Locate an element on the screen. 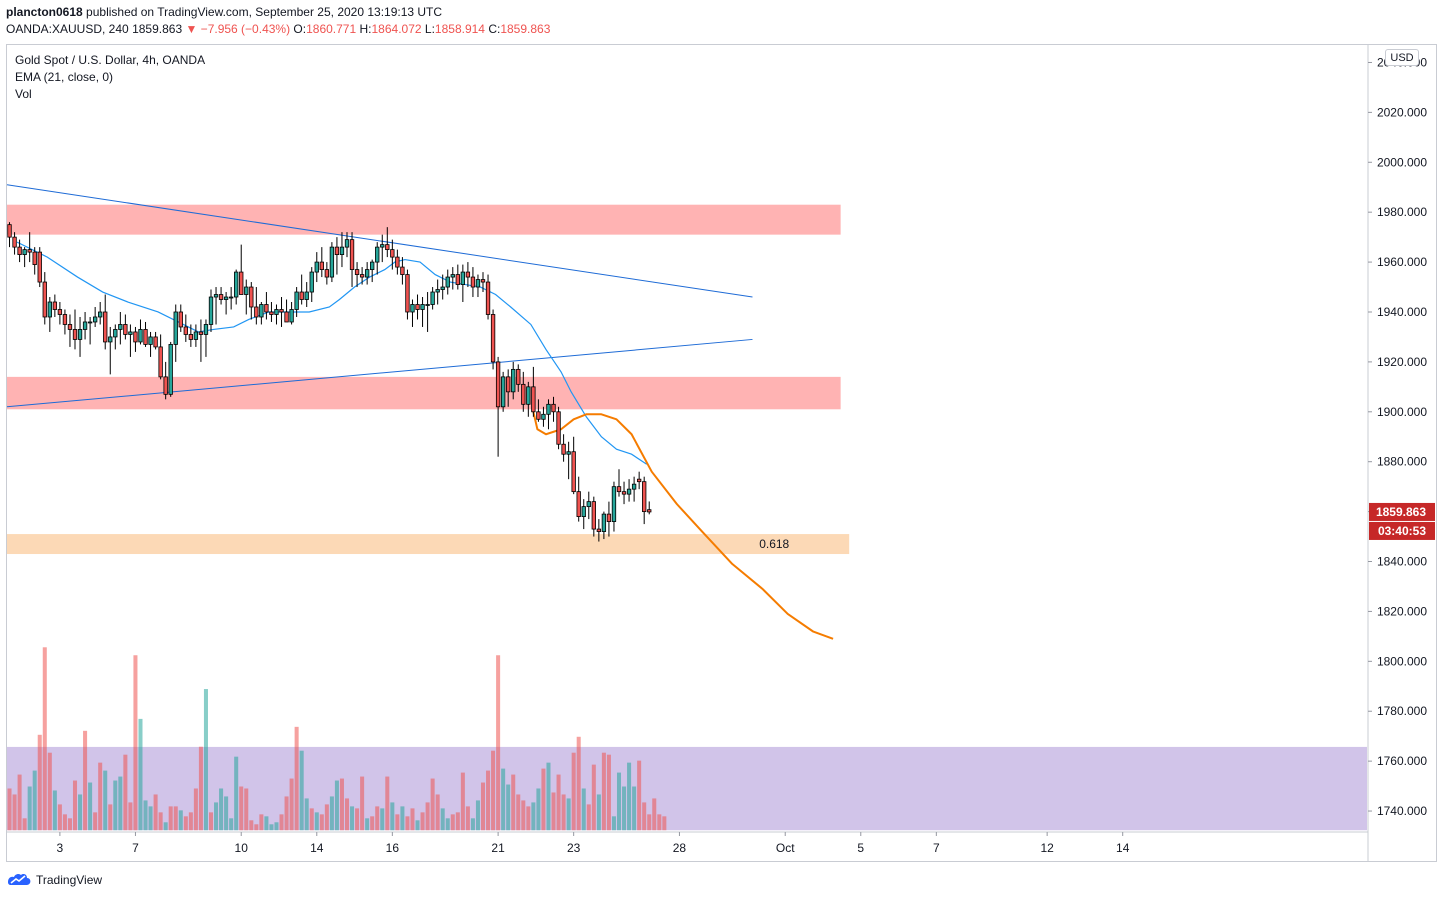 This screenshot has height=898, width=1443. tradingview-footer: TradingView is located at coordinates (54, 880).